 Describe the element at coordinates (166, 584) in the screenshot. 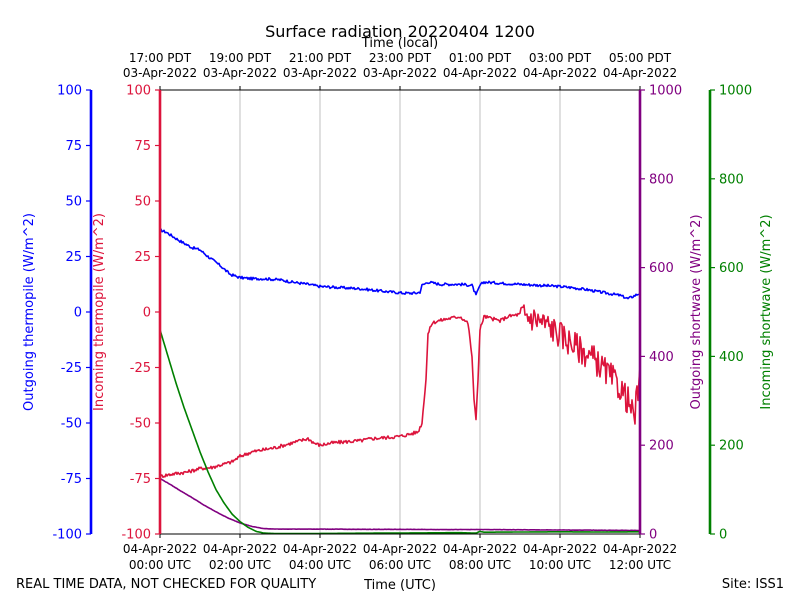

I see `quality-disclaimer: REAL TIME DATA, NOT CHECKED FOR QUALITY` at that location.